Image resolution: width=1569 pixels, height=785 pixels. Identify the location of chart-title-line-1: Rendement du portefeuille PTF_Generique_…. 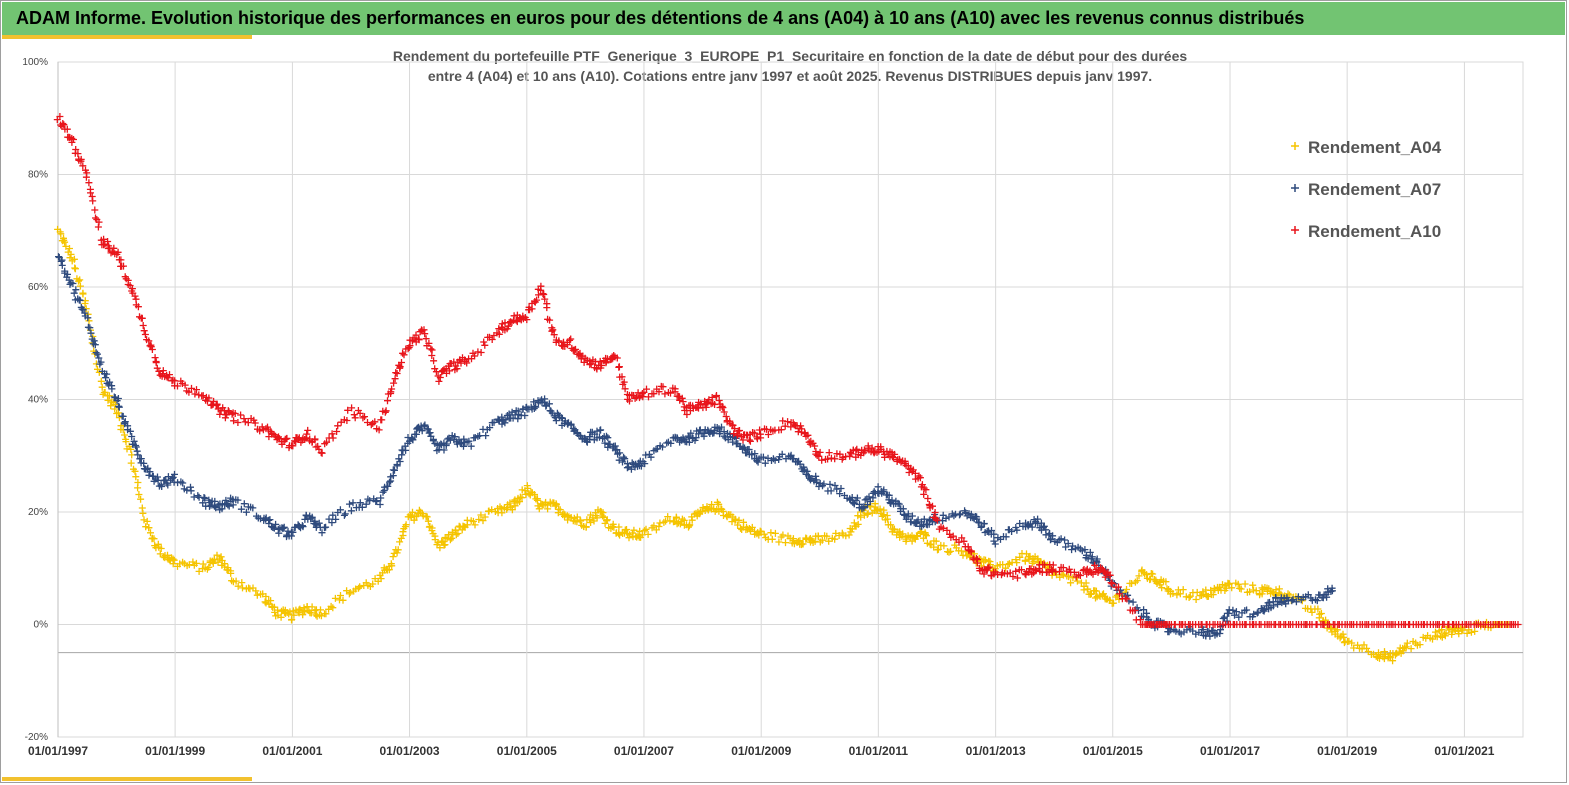
(790, 56).